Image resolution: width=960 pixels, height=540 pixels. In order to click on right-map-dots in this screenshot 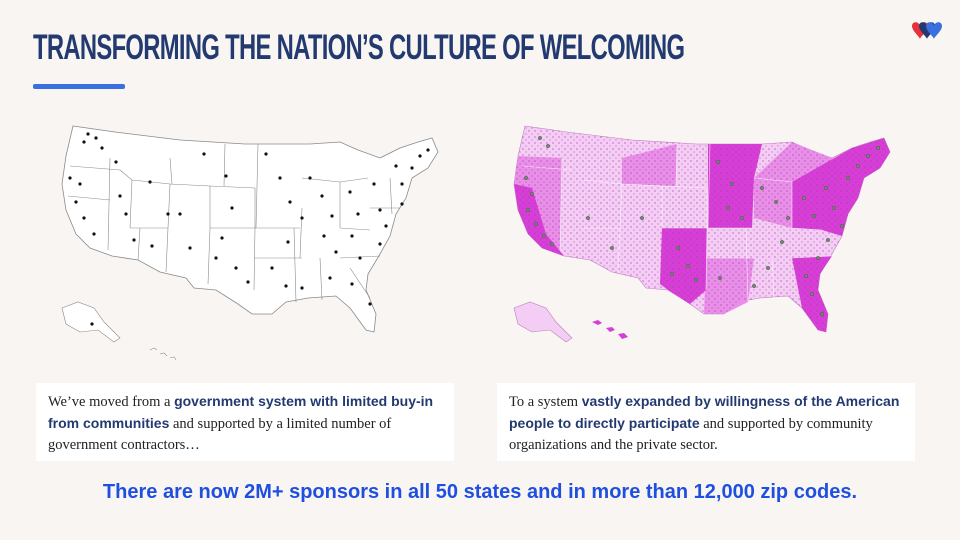, I will do `click(702, 226)`.